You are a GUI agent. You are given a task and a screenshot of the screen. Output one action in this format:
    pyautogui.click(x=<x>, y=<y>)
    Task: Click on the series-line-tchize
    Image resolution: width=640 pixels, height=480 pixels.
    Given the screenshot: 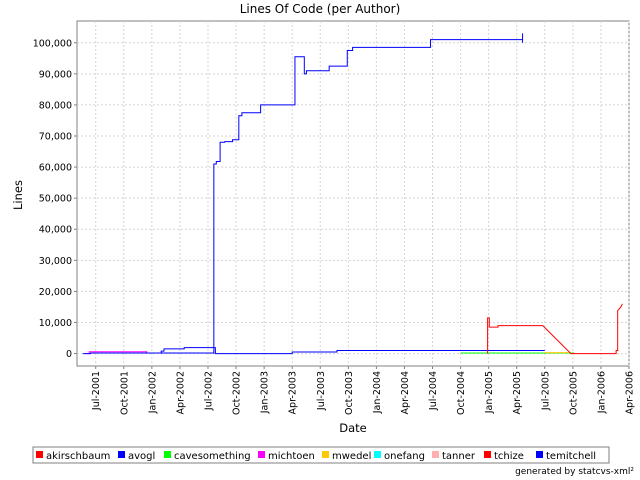 What is the action you would take?
    pyautogui.click(x=555, y=329)
    